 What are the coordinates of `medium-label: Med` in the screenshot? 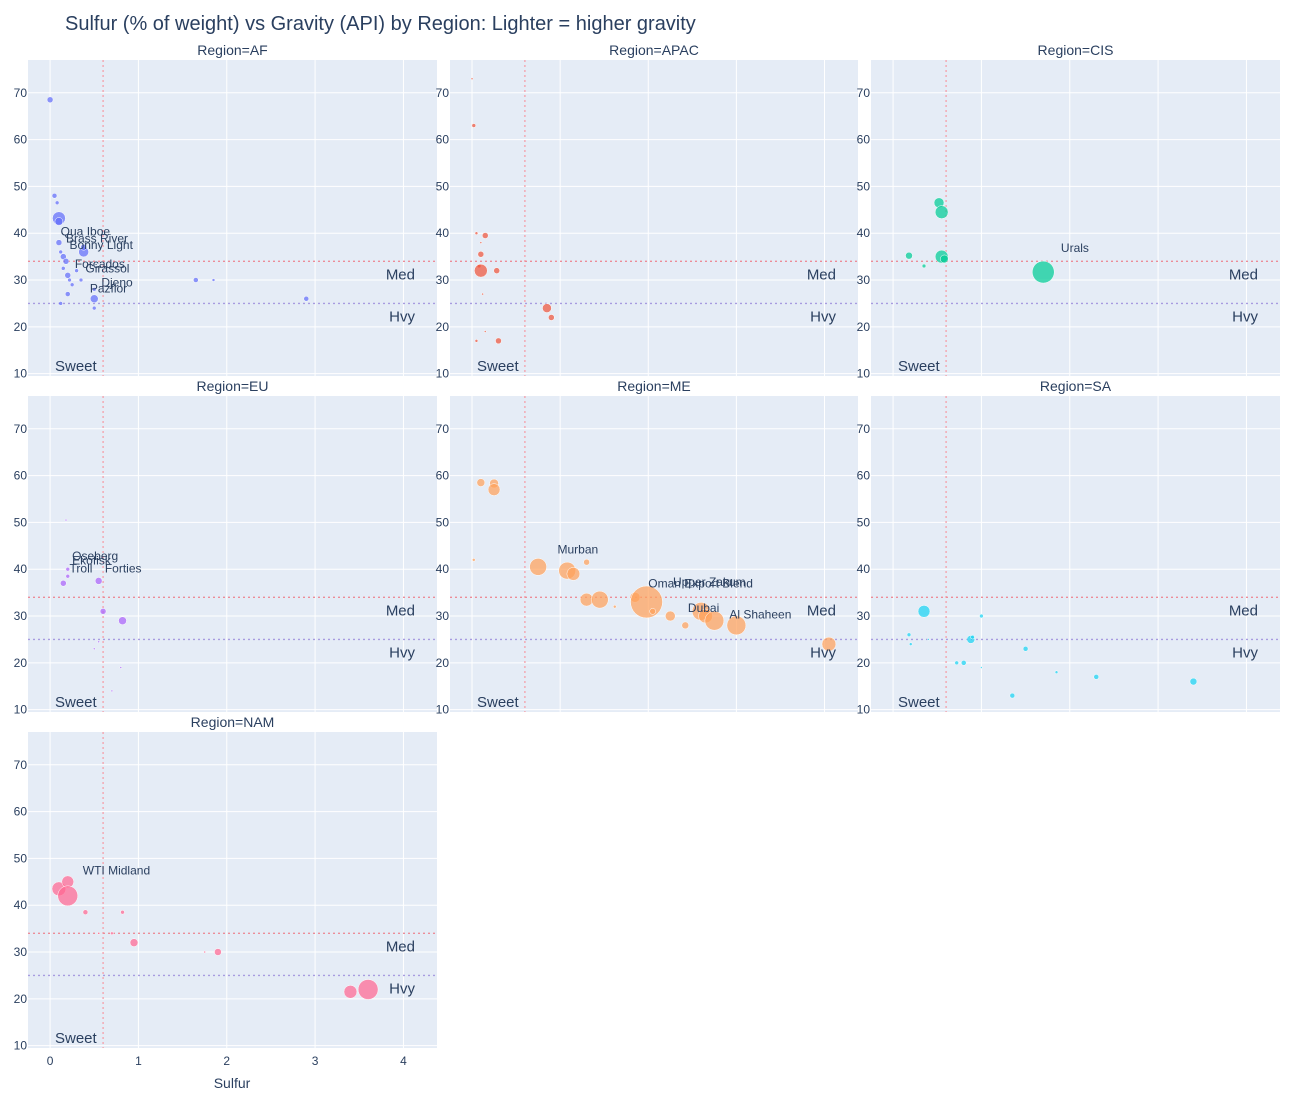 It's located at (1243, 610).